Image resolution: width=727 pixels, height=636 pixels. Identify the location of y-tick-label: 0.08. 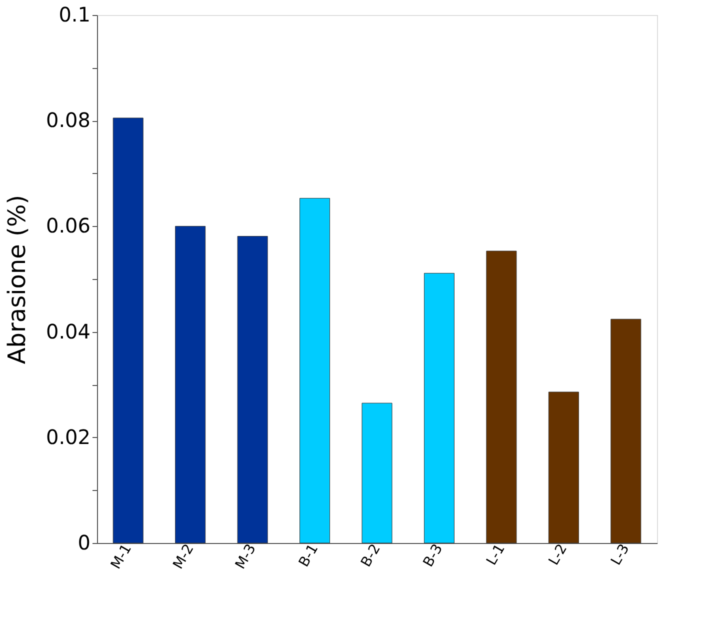
(68, 120).